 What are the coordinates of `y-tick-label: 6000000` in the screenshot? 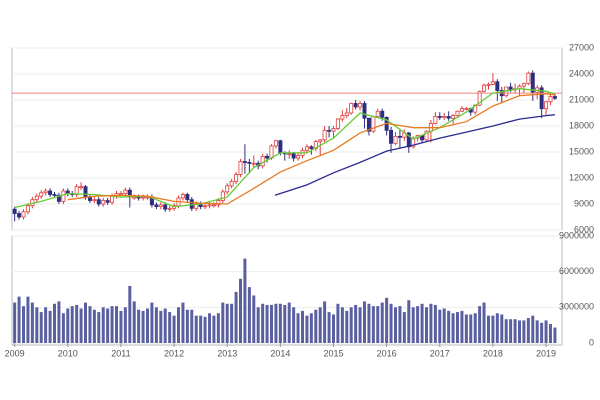 It's located at (576, 271).